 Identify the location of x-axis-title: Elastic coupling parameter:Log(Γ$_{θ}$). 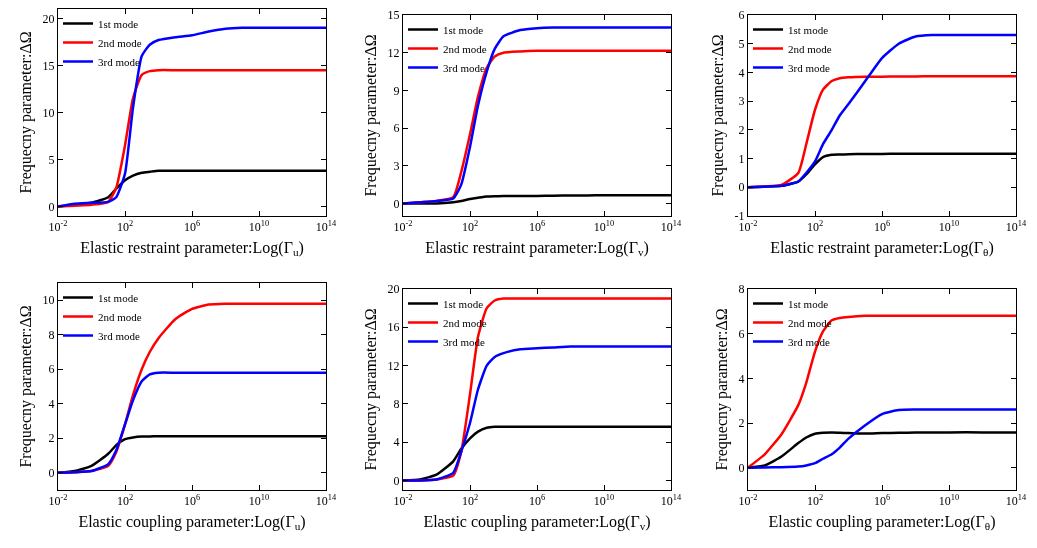
(882, 523).